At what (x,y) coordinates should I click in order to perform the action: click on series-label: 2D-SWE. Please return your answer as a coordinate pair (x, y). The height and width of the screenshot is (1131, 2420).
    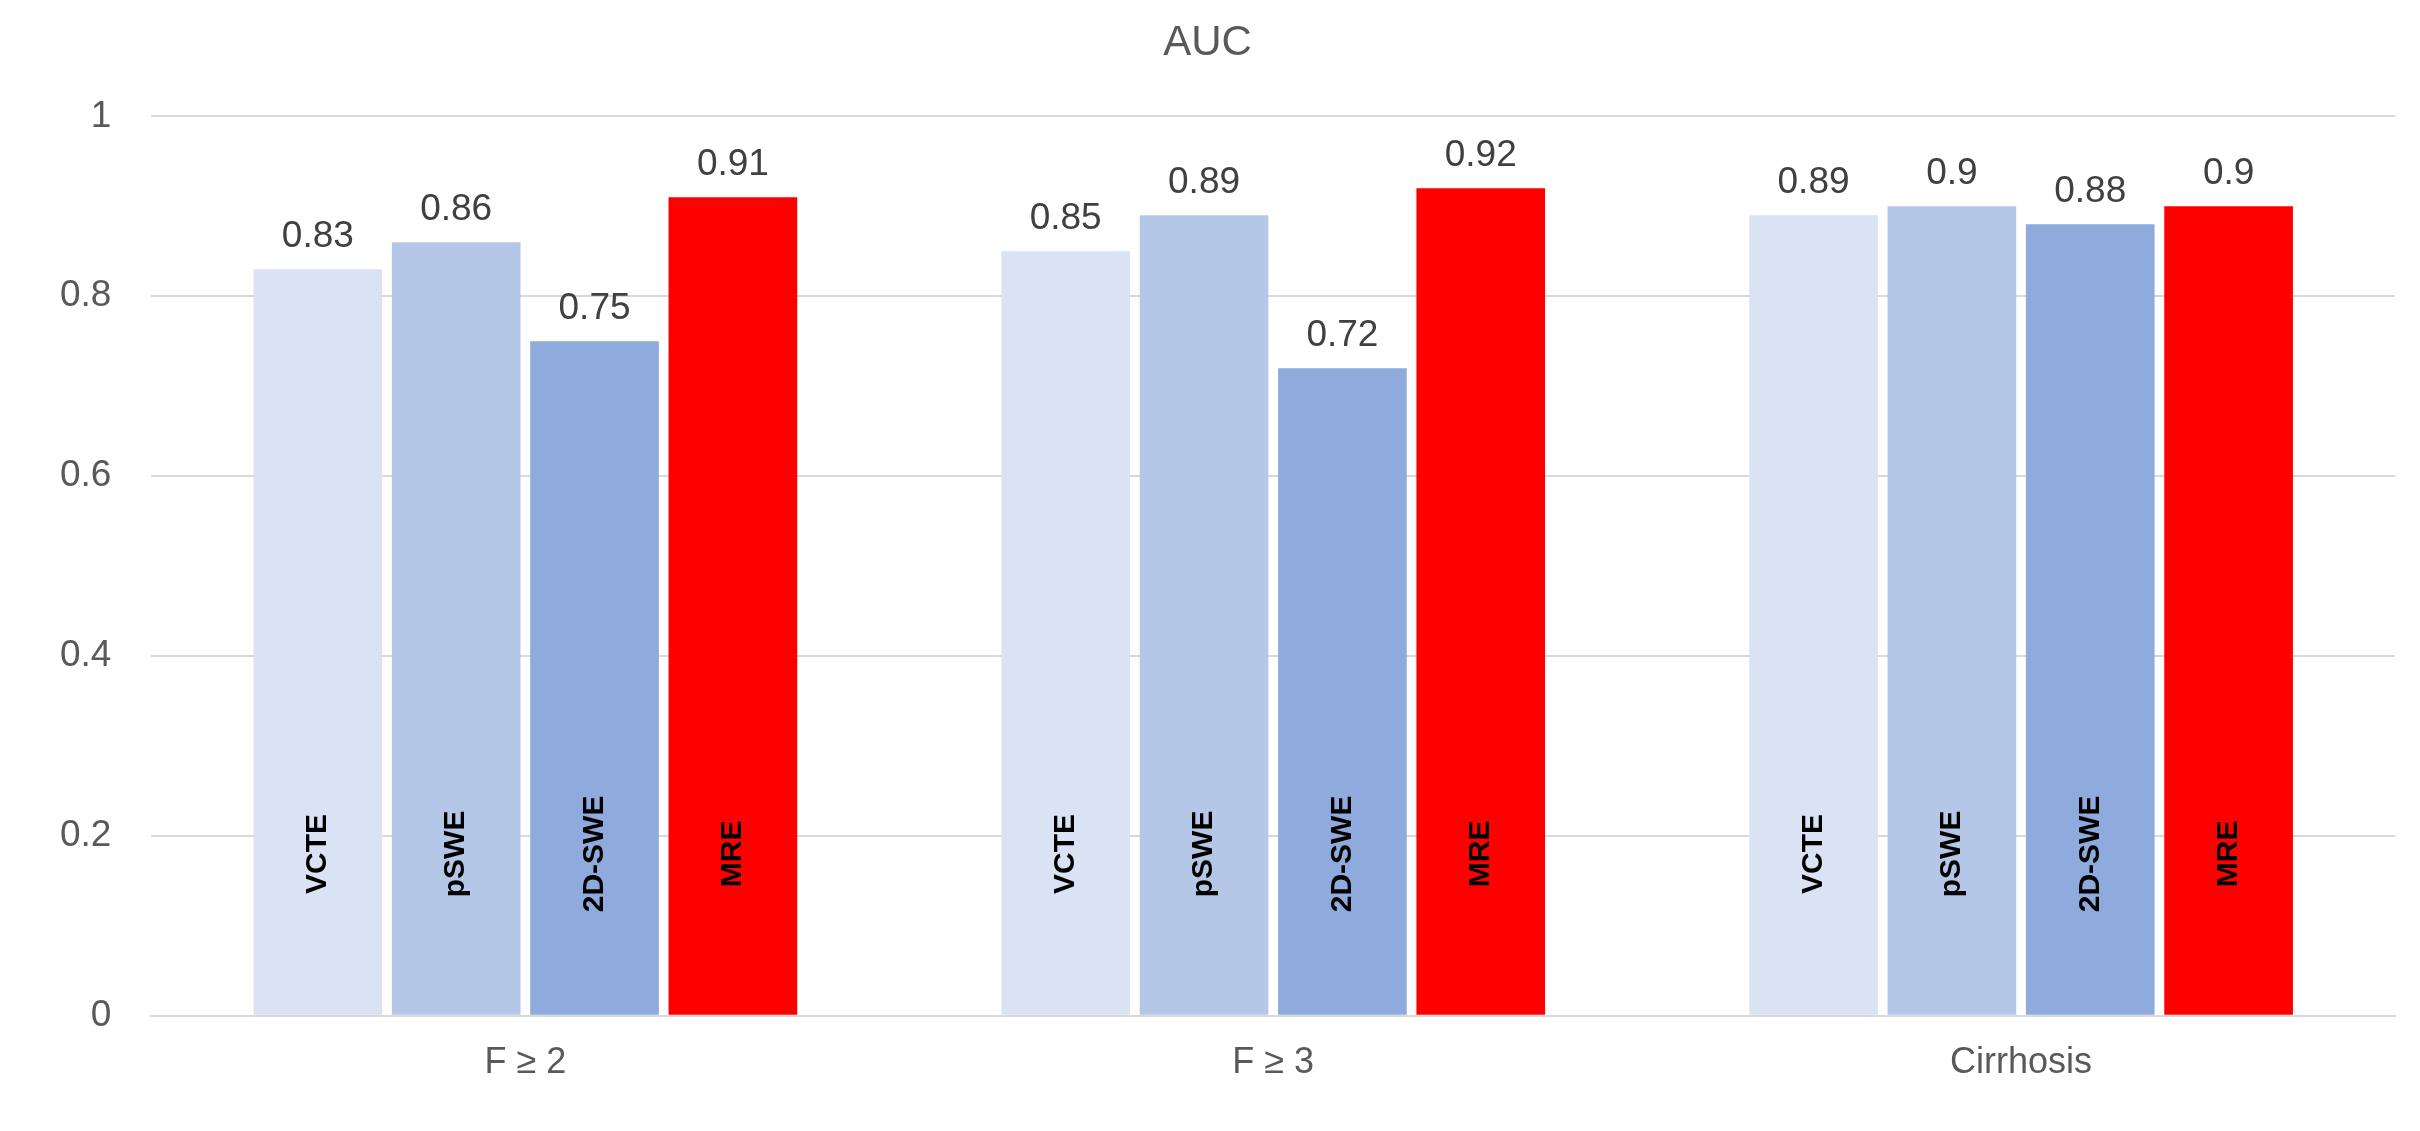
    Looking at the image, I should click on (592, 854).